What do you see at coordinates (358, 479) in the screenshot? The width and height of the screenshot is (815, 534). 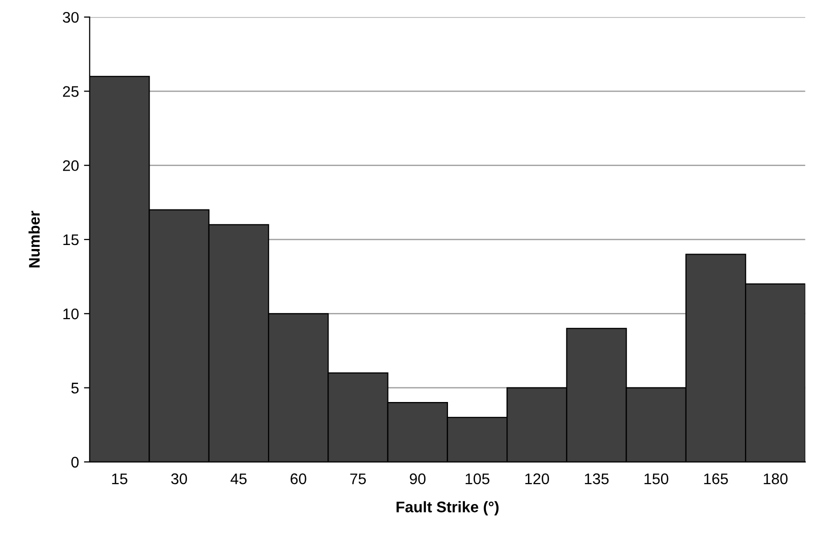 I see `x-tick-label: 75` at bounding box center [358, 479].